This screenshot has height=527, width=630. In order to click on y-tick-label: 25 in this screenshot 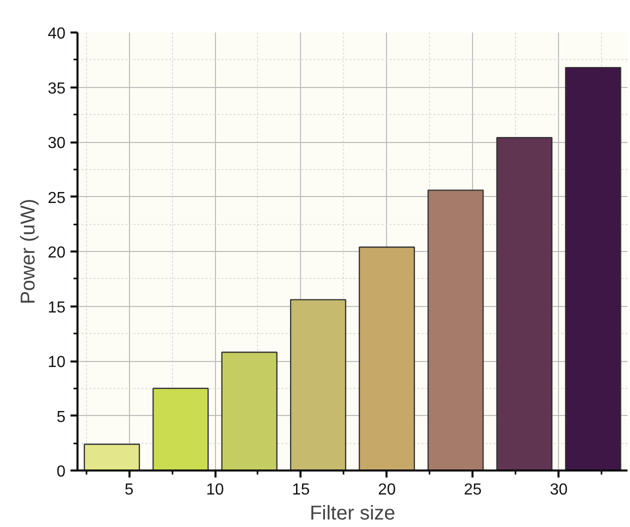, I will do `click(57, 198)`.